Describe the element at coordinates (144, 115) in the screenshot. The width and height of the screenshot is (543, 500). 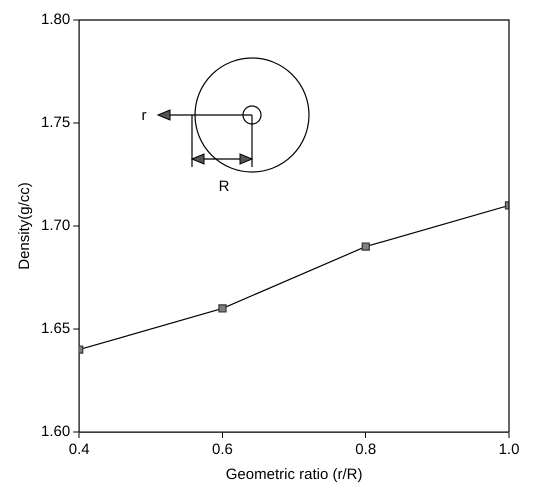
I see `annotation: r` at that location.